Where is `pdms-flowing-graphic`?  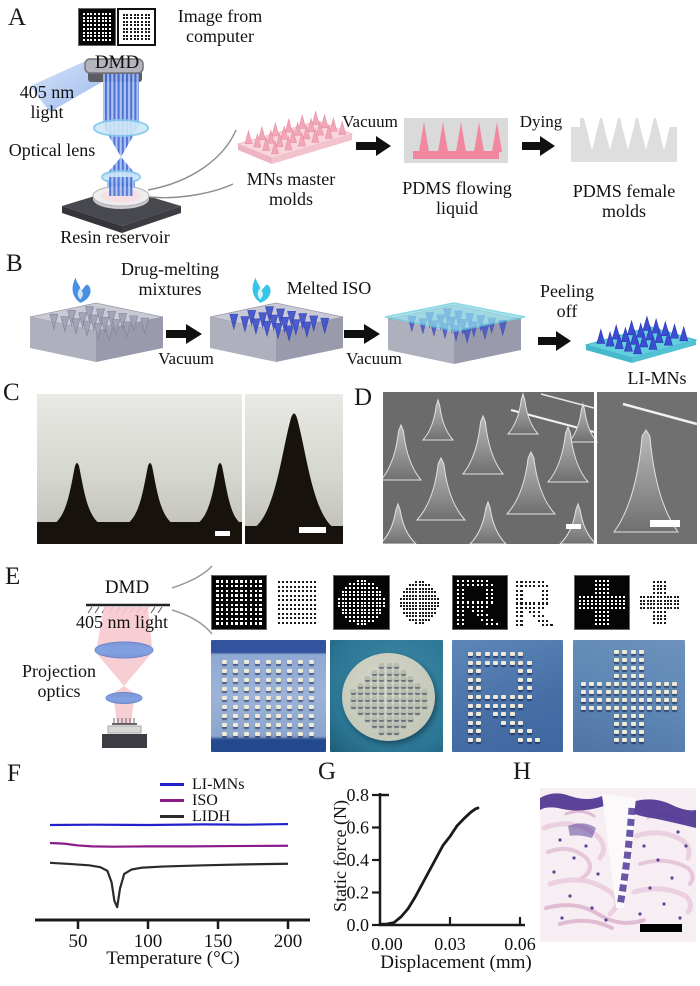 pdms-flowing-graphic is located at coordinates (456, 140).